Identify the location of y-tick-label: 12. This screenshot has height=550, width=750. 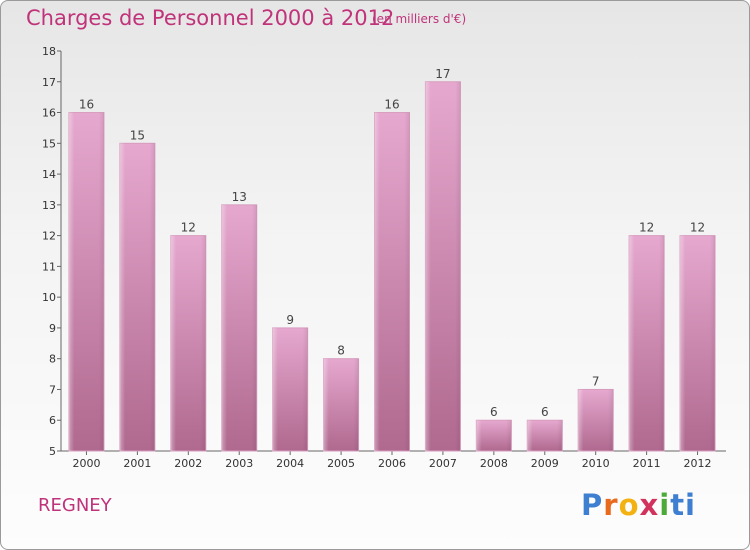
(49, 236).